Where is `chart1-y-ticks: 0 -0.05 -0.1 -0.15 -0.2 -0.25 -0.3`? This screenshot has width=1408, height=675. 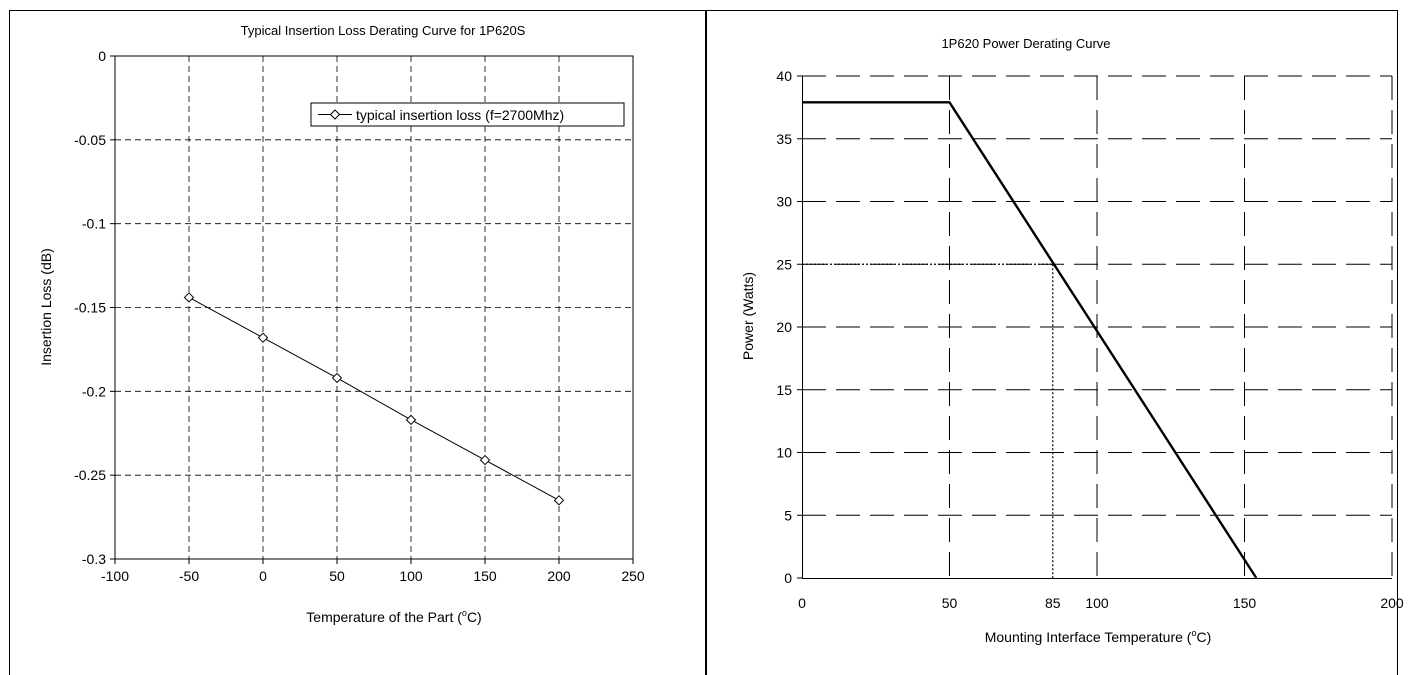
chart1-y-ticks: 0 -0.05 -0.1 -0.15 -0.2 -0.25 -0.3 is located at coordinates (94, 307).